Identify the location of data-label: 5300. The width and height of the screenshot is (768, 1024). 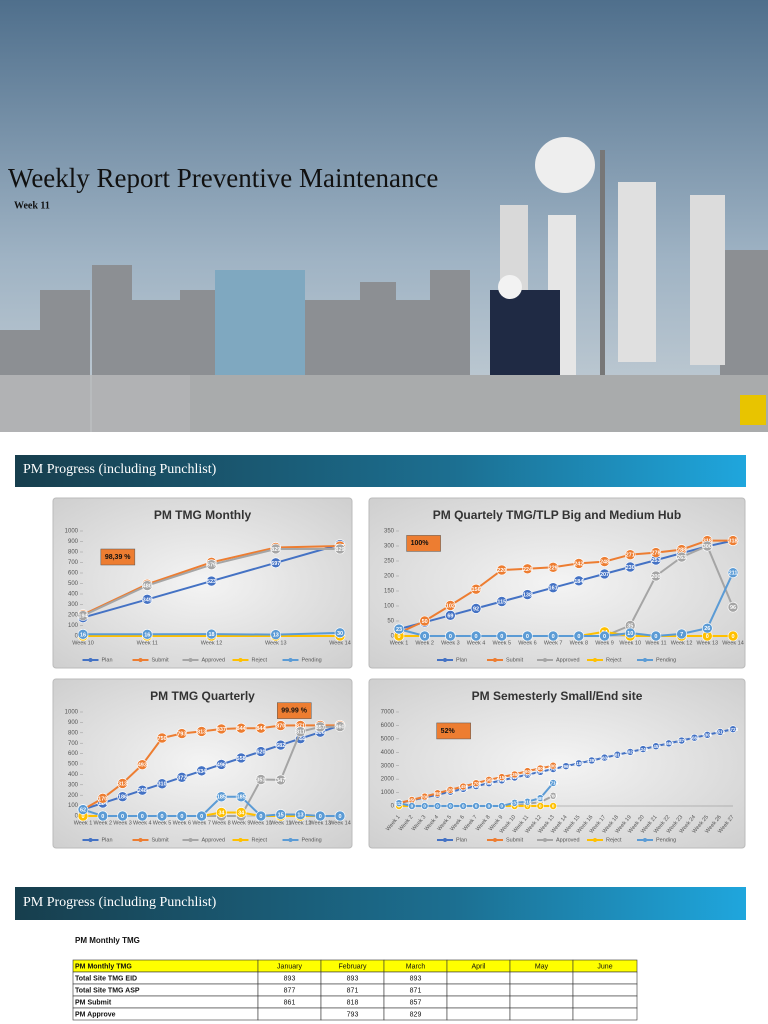
(707, 735).